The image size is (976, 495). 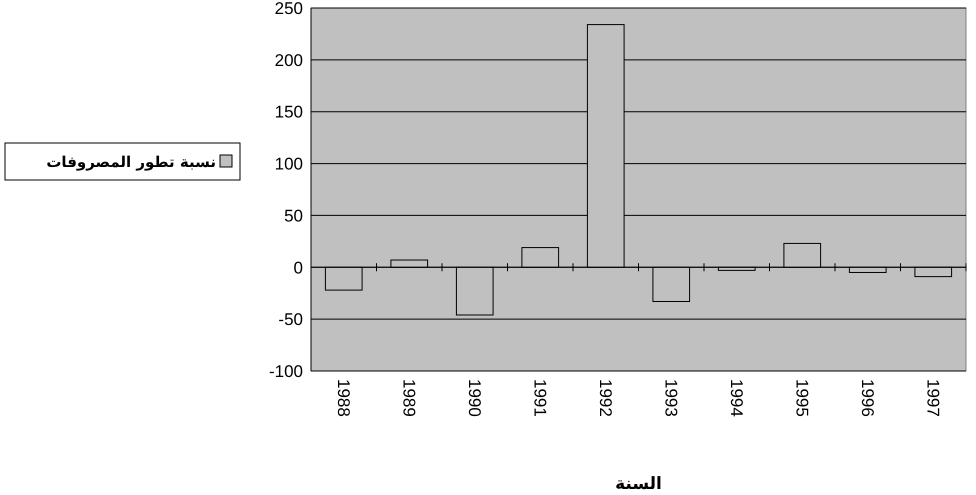 What do you see at coordinates (670, 398) in the screenshot?
I see `x-tick-label: 1993` at bounding box center [670, 398].